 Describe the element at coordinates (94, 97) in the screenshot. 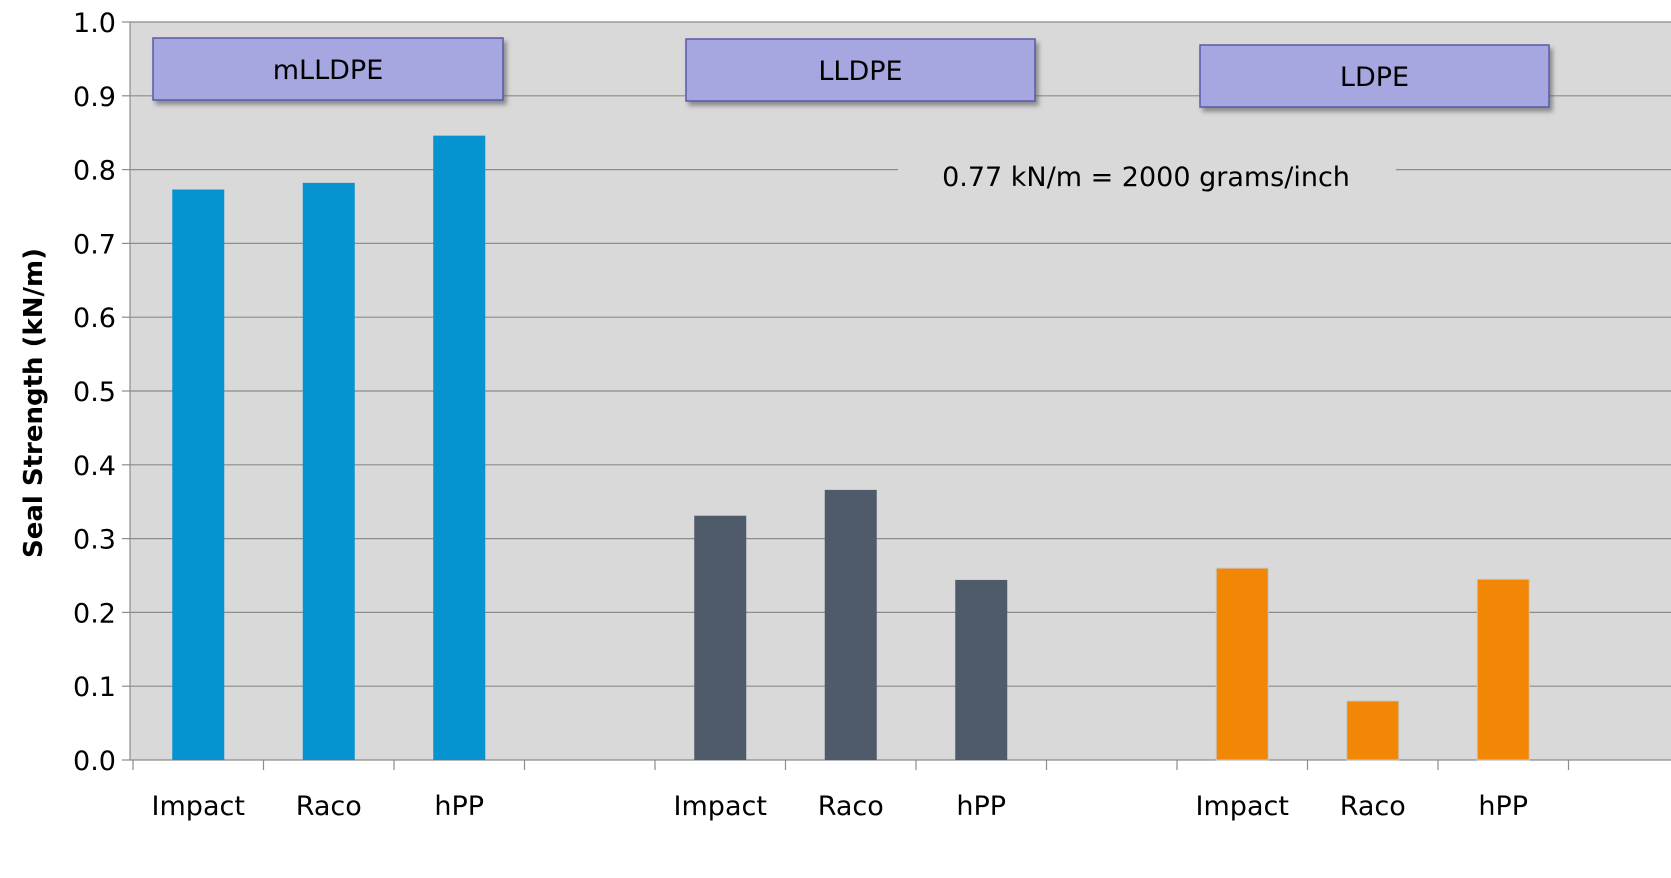

I see `y-tick-label: 0.9` at that location.